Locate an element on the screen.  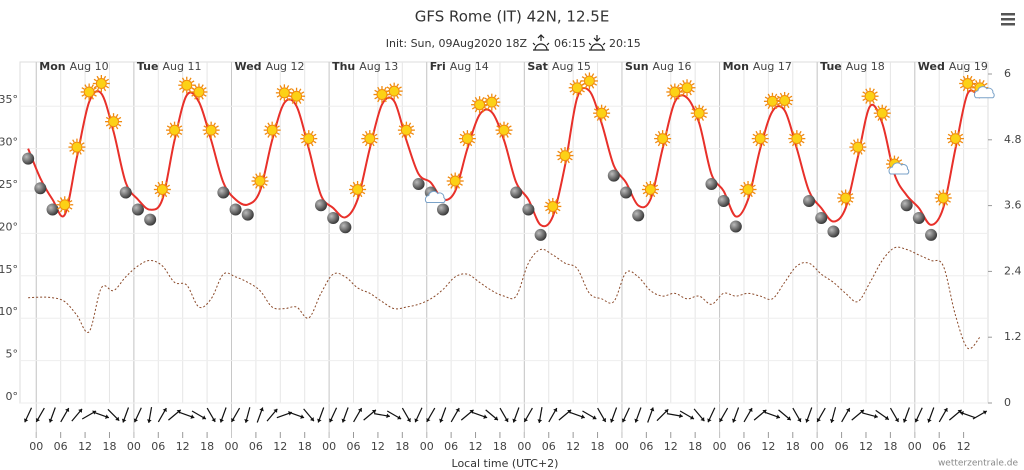
day-label: Wed Aug 12 is located at coordinates (269, 66).